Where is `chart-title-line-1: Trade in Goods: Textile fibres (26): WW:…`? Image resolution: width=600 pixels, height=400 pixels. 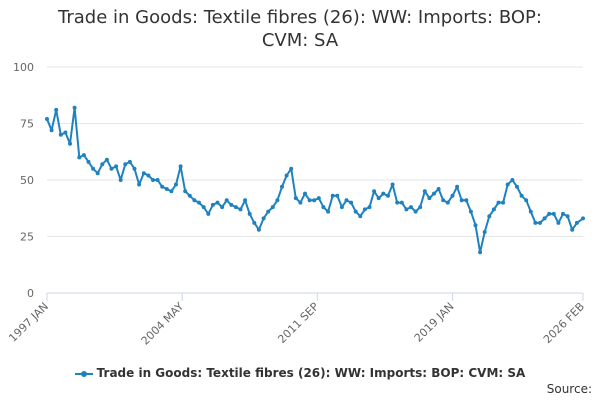 chart-title-line-1: Trade in Goods: Textile fibres (26): WW:… is located at coordinates (300, 17).